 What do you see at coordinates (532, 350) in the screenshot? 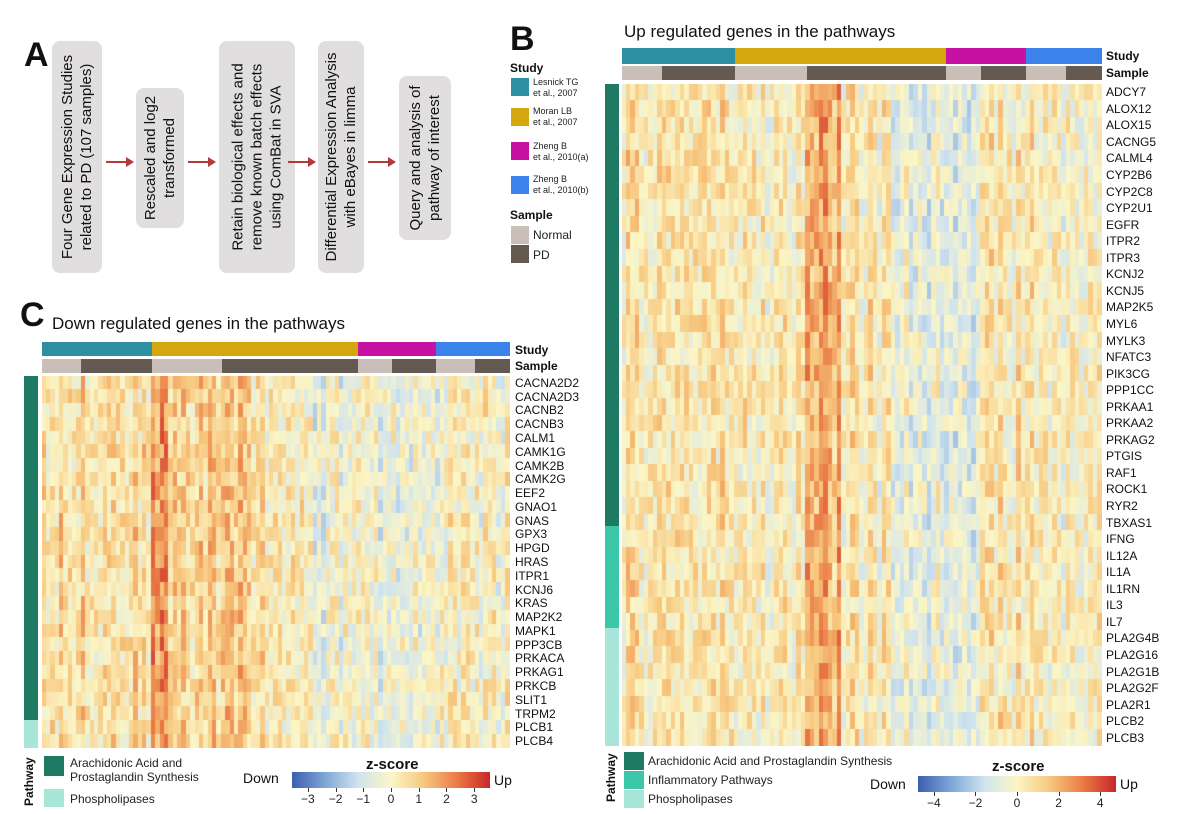
I see `panel-c-study-row-label: Study` at bounding box center [532, 350].